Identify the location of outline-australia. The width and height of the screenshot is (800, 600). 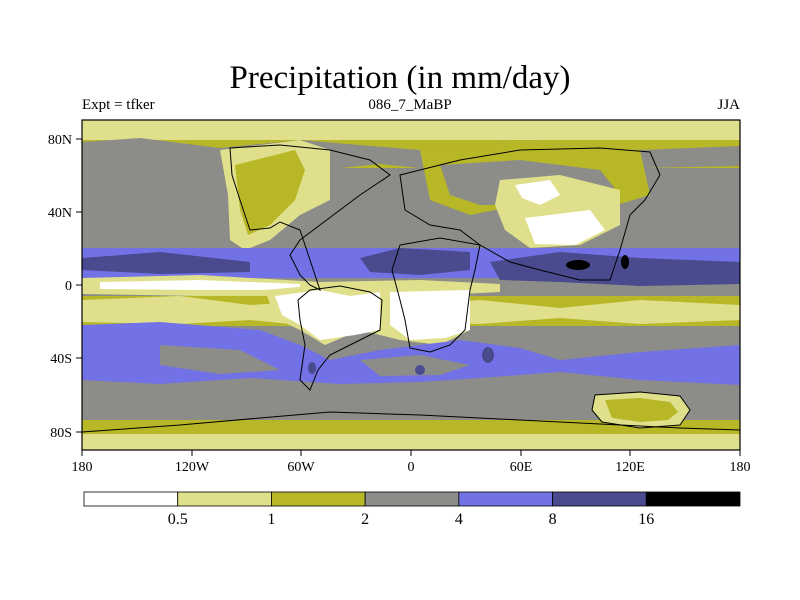
(641, 410).